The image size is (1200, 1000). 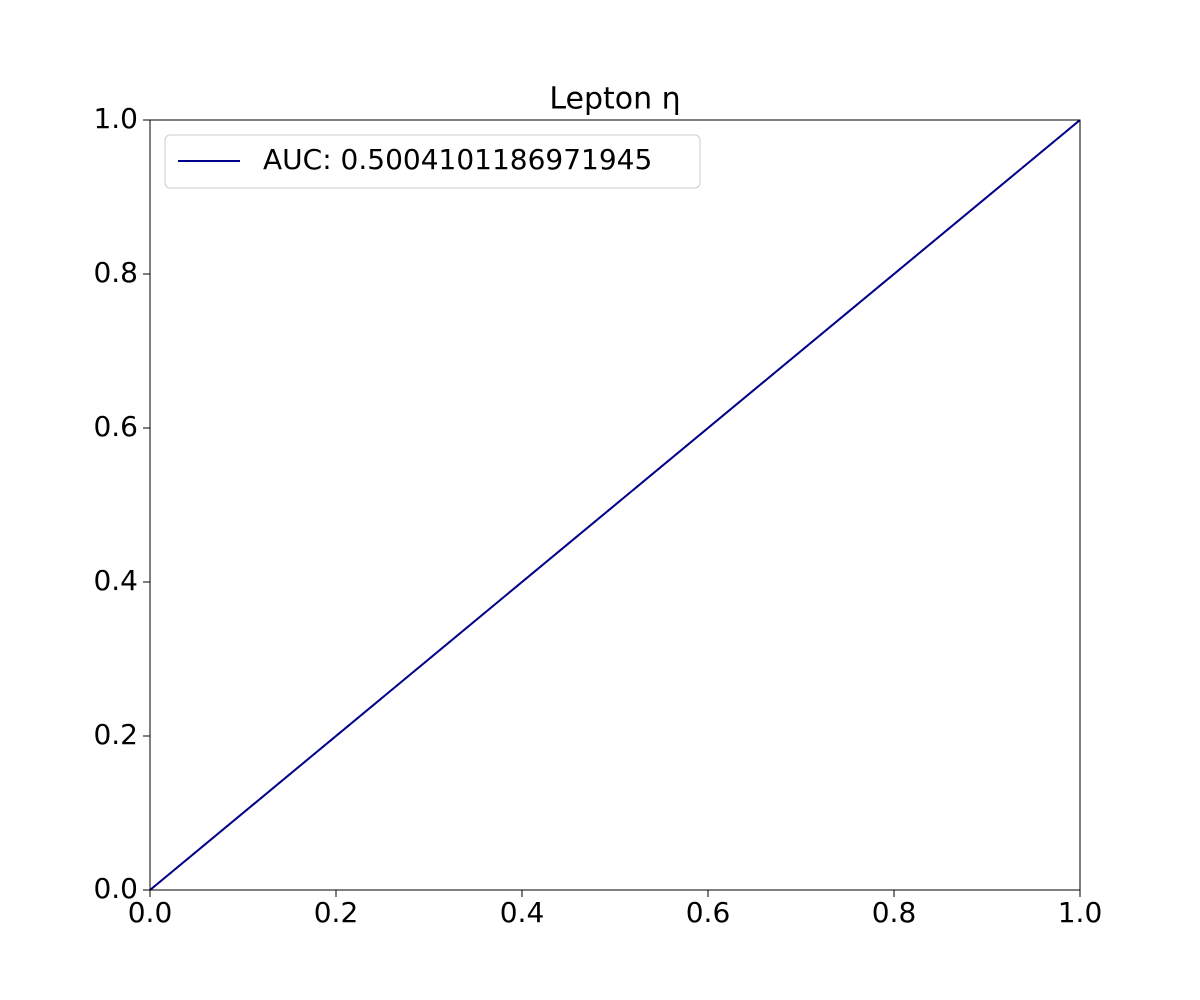 What do you see at coordinates (457, 159) in the screenshot?
I see `legend-label: AUC: 0.5004101186971945` at bounding box center [457, 159].